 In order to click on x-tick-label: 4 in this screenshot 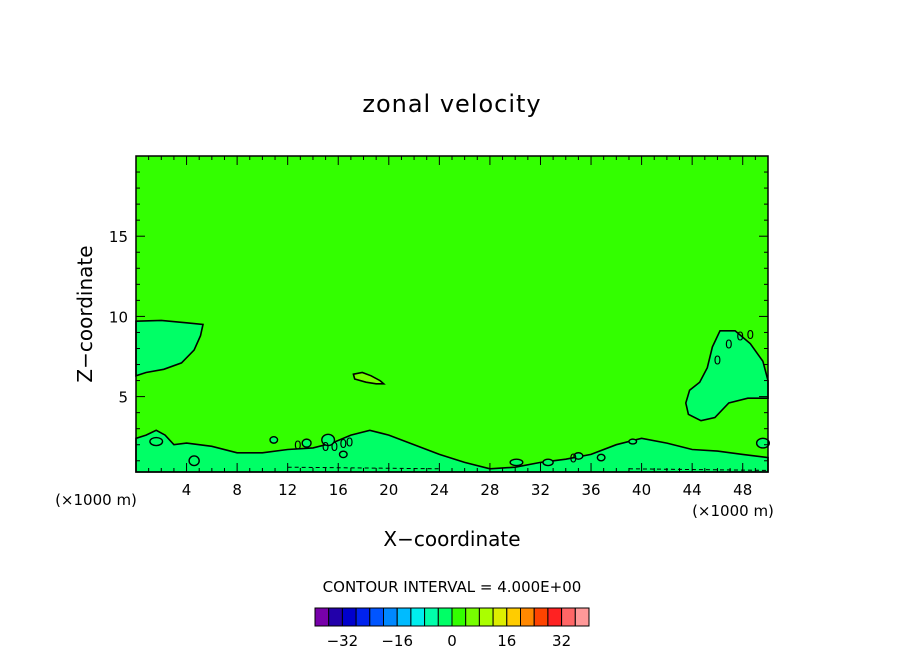, I will do `click(187, 490)`.